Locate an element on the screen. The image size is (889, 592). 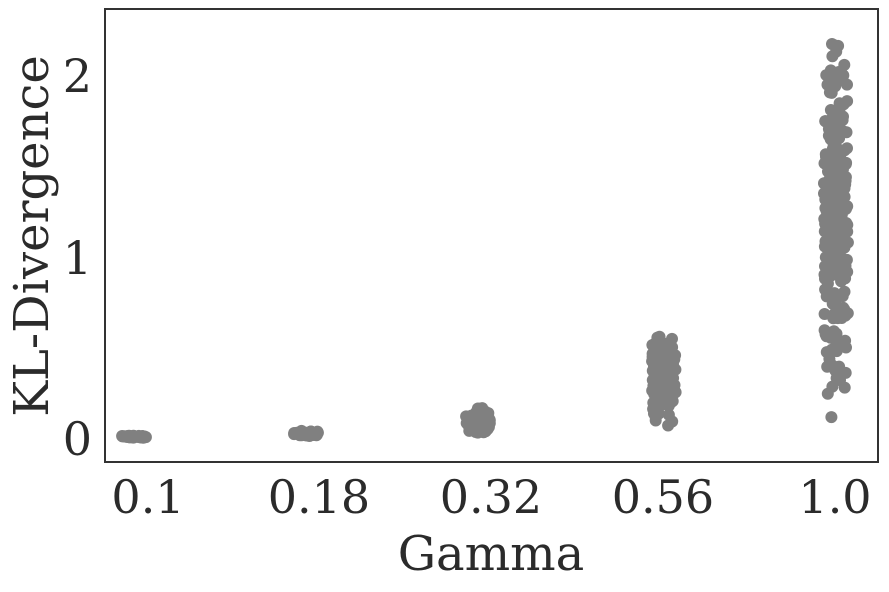
y-tick-label-1: 1 is located at coordinates (77, 258).